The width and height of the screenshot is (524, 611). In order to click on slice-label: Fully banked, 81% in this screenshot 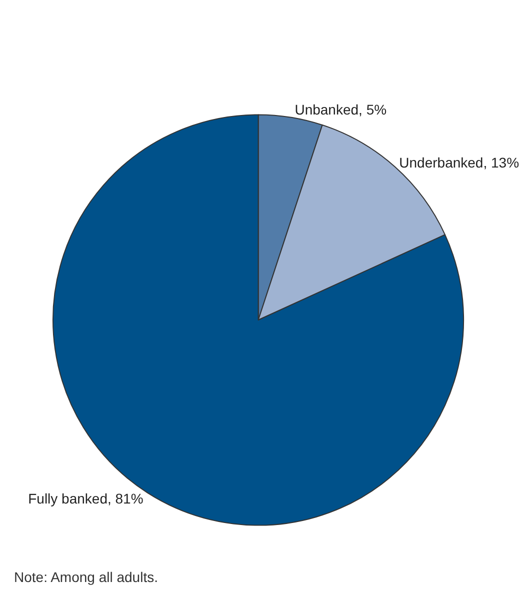, I will do `click(86, 498)`.